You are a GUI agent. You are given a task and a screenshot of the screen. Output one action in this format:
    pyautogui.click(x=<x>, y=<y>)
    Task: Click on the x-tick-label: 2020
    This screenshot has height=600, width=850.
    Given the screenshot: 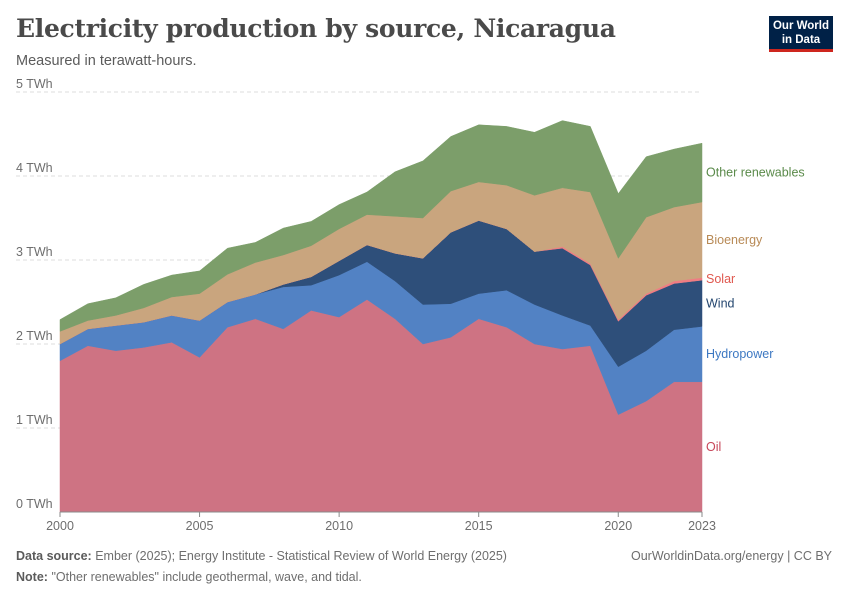 What is the action you would take?
    pyautogui.click(x=618, y=526)
    